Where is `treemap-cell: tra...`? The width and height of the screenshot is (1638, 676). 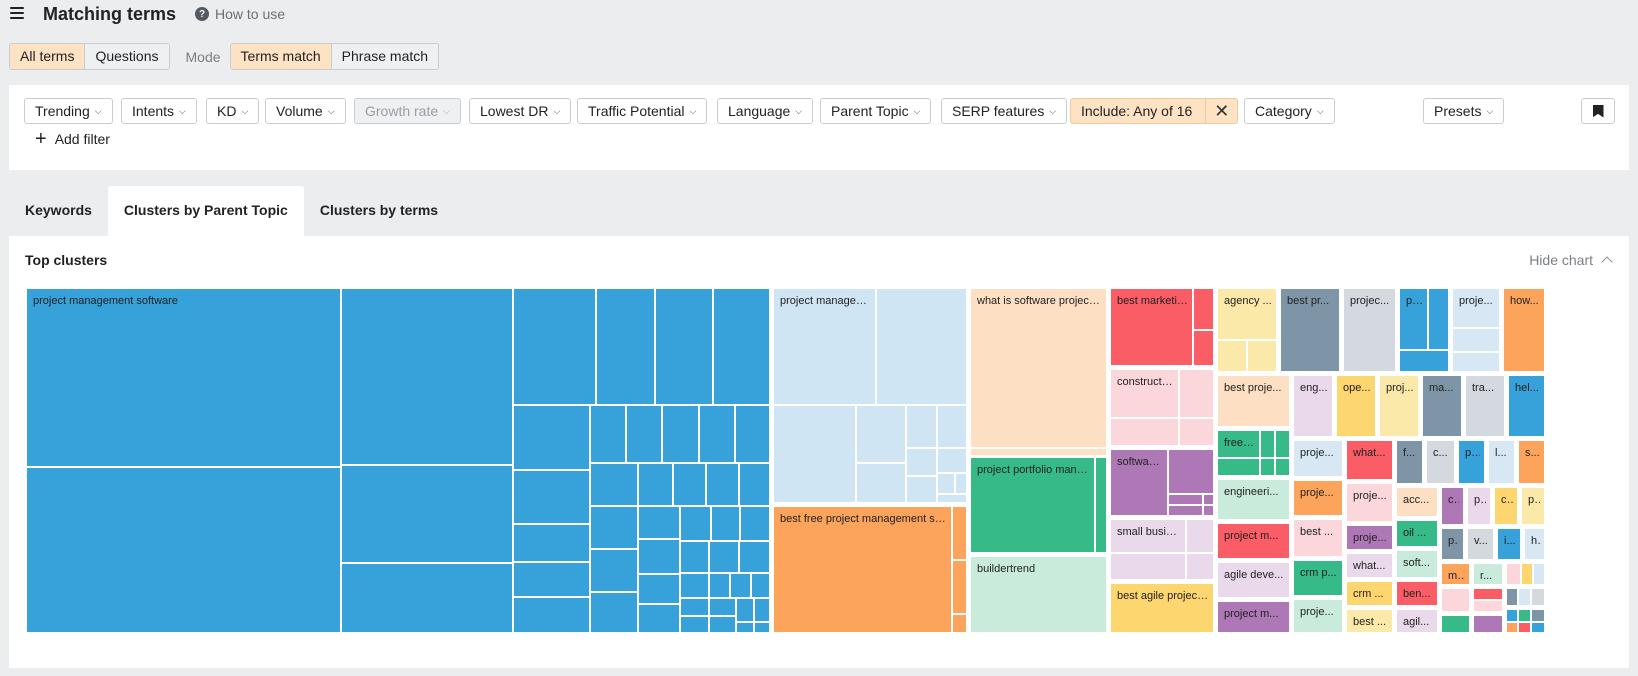
treemap-cell: tra... is located at coordinates (1485, 406).